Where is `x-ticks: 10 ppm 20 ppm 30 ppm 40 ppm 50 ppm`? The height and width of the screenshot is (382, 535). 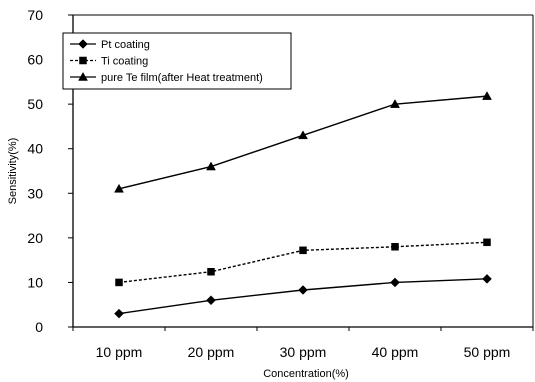
x-ticks: 10 ppm 20 ppm 30 ppm 40 ppm 50 ppm is located at coordinates (303, 343).